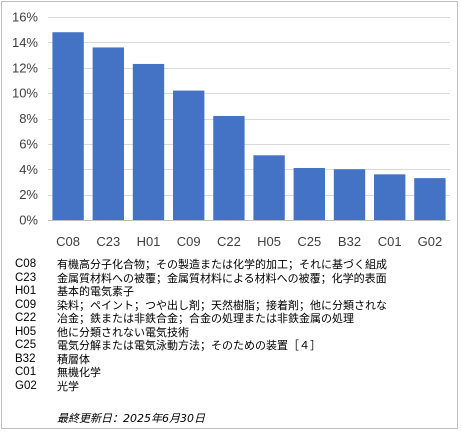  What do you see at coordinates (235, 373) in the screenshot?
I see `legend-item: C01 無機化学` at bounding box center [235, 373].